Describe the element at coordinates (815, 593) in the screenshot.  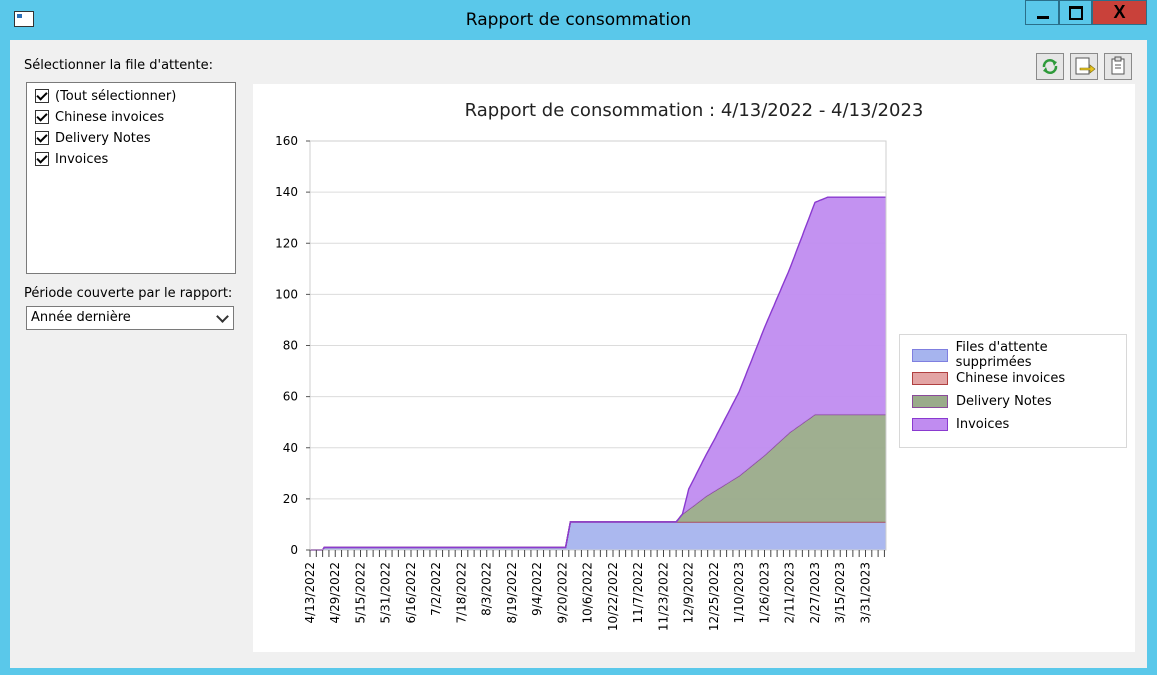
I see `x-tick-label: 2/27/2023` at that location.